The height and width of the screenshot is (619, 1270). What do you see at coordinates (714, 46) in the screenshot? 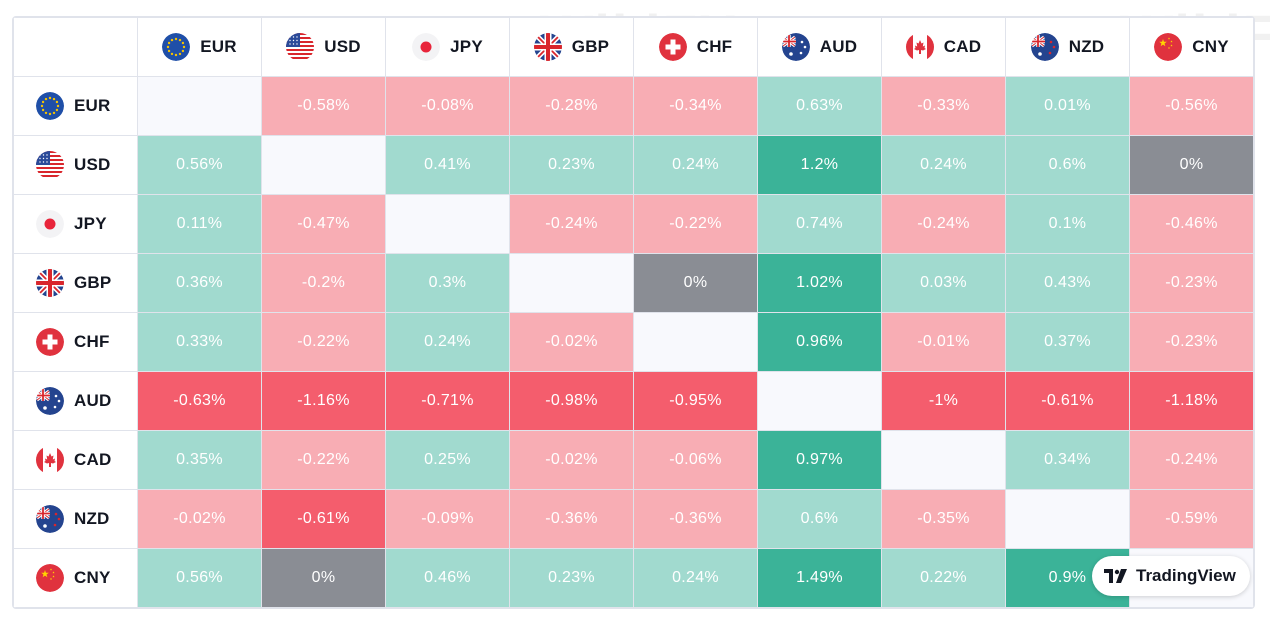
I see `currency-code: CHF` at bounding box center [714, 46].